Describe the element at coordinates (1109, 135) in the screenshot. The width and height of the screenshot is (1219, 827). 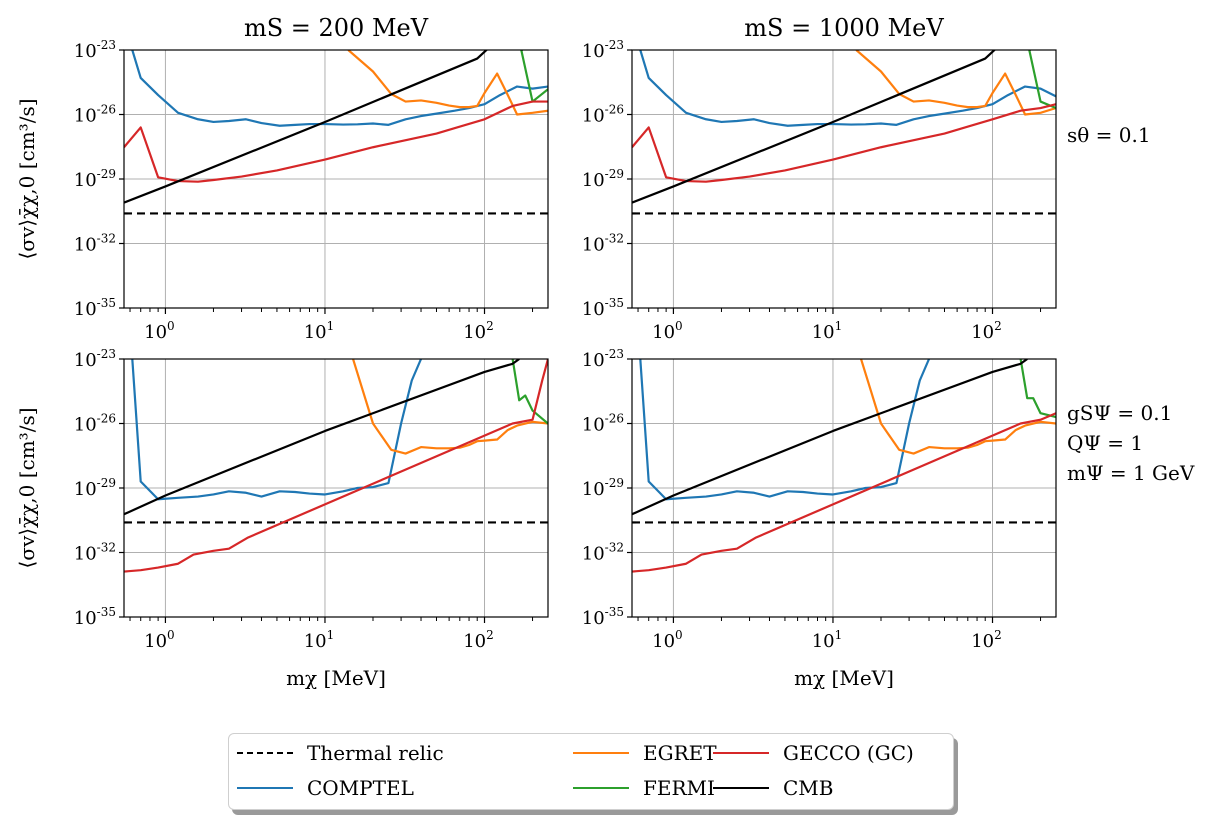
I see `row-1-param-label: sθ = 0.1` at that location.